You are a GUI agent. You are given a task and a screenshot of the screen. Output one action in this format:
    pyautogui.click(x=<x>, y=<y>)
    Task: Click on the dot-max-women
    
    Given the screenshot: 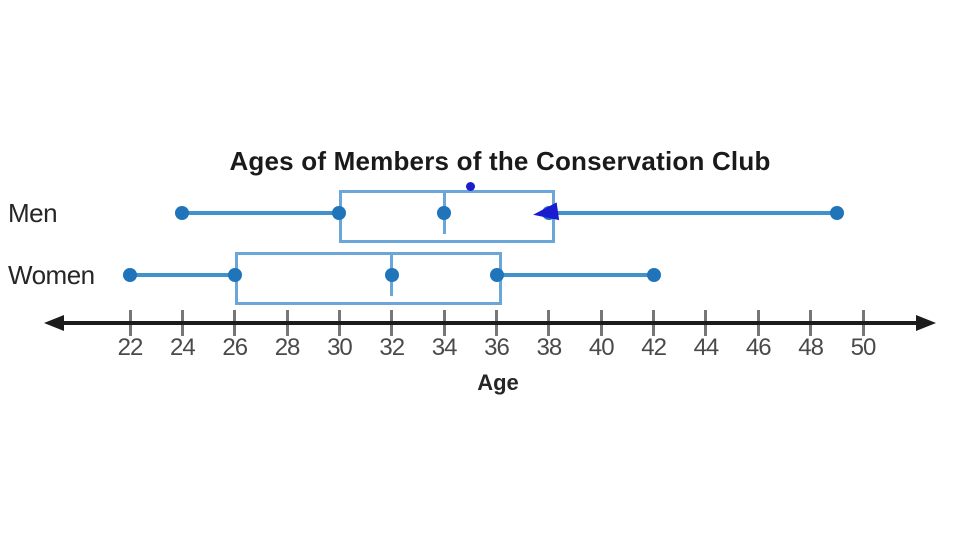 What is the action you would take?
    pyautogui.click(x=653, y=275)
    